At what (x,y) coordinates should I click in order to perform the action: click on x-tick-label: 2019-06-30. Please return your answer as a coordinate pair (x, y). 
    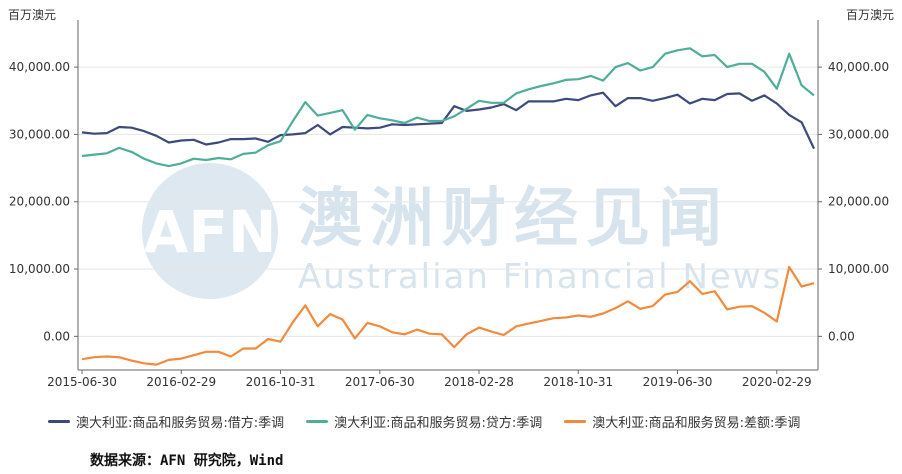
    Looking at the image, I should click on (678, 382).